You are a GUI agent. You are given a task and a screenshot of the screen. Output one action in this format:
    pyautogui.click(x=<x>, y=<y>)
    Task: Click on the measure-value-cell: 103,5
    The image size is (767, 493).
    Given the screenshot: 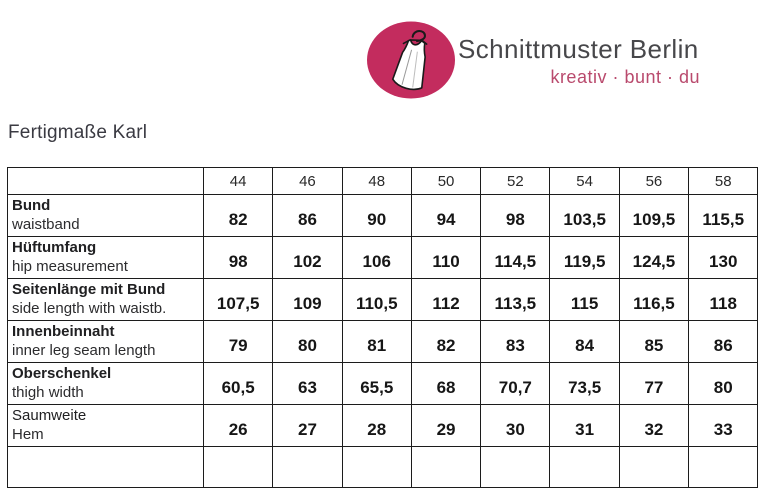 What is the action you would take?
    pyautogui.click(x=584, y=215)
    